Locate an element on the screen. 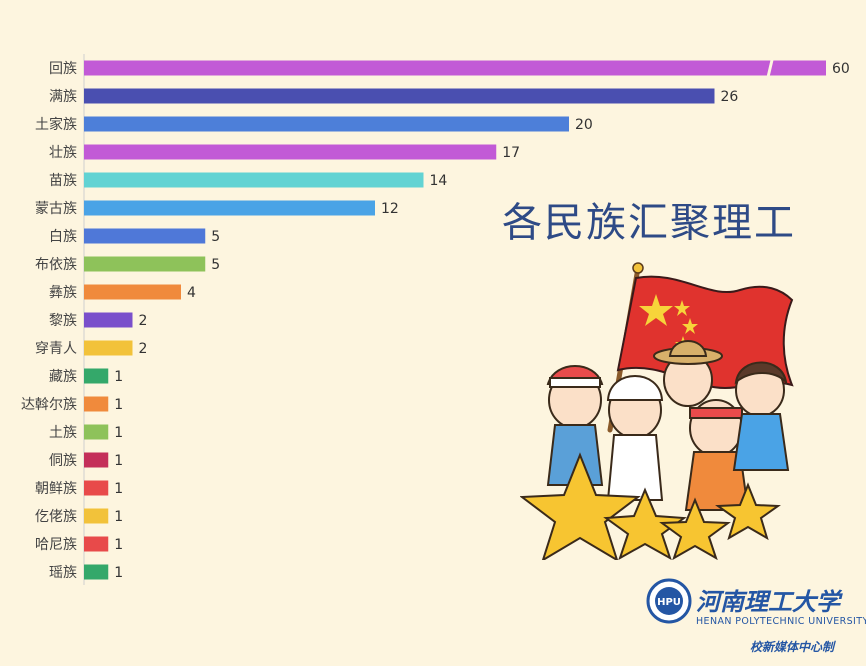 The width and height of the screenshot is (866, 666). category-label: 苗族 is located at coordinates (63, 181).